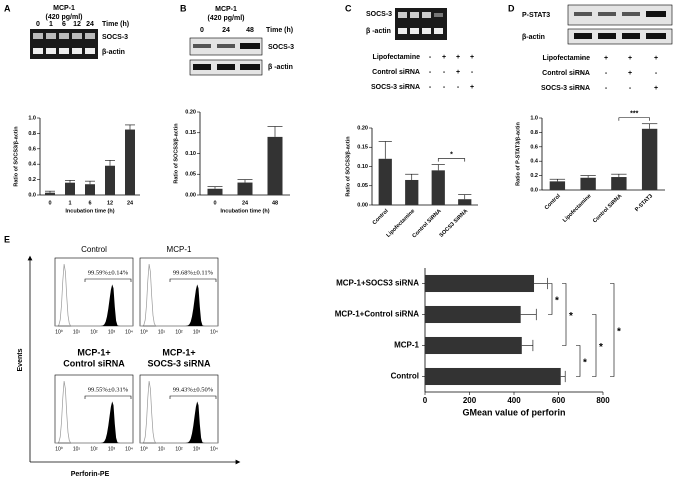 This screenshot has width=689, height=485. I want to click on blot-a, so click(64, 44).